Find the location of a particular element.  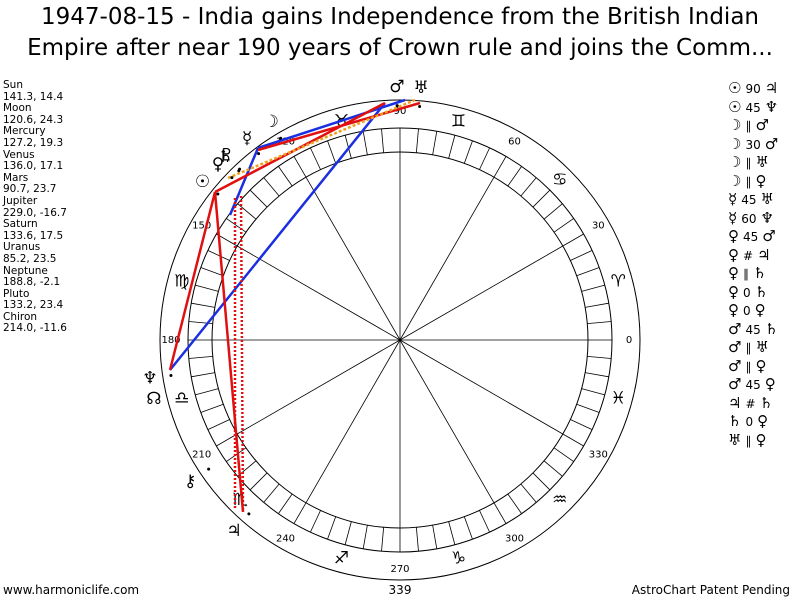

planet-coords: 188.8-2.1 is located at coordinates (35, 282).